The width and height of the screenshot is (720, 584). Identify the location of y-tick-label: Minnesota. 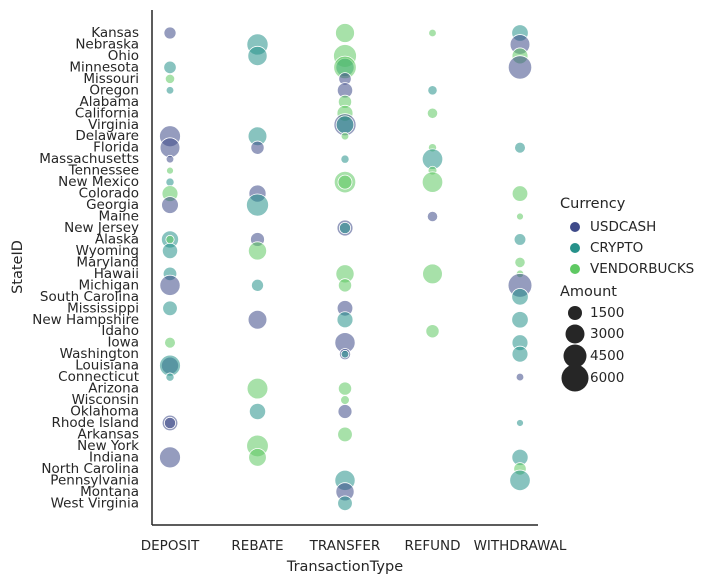
(104, 67).